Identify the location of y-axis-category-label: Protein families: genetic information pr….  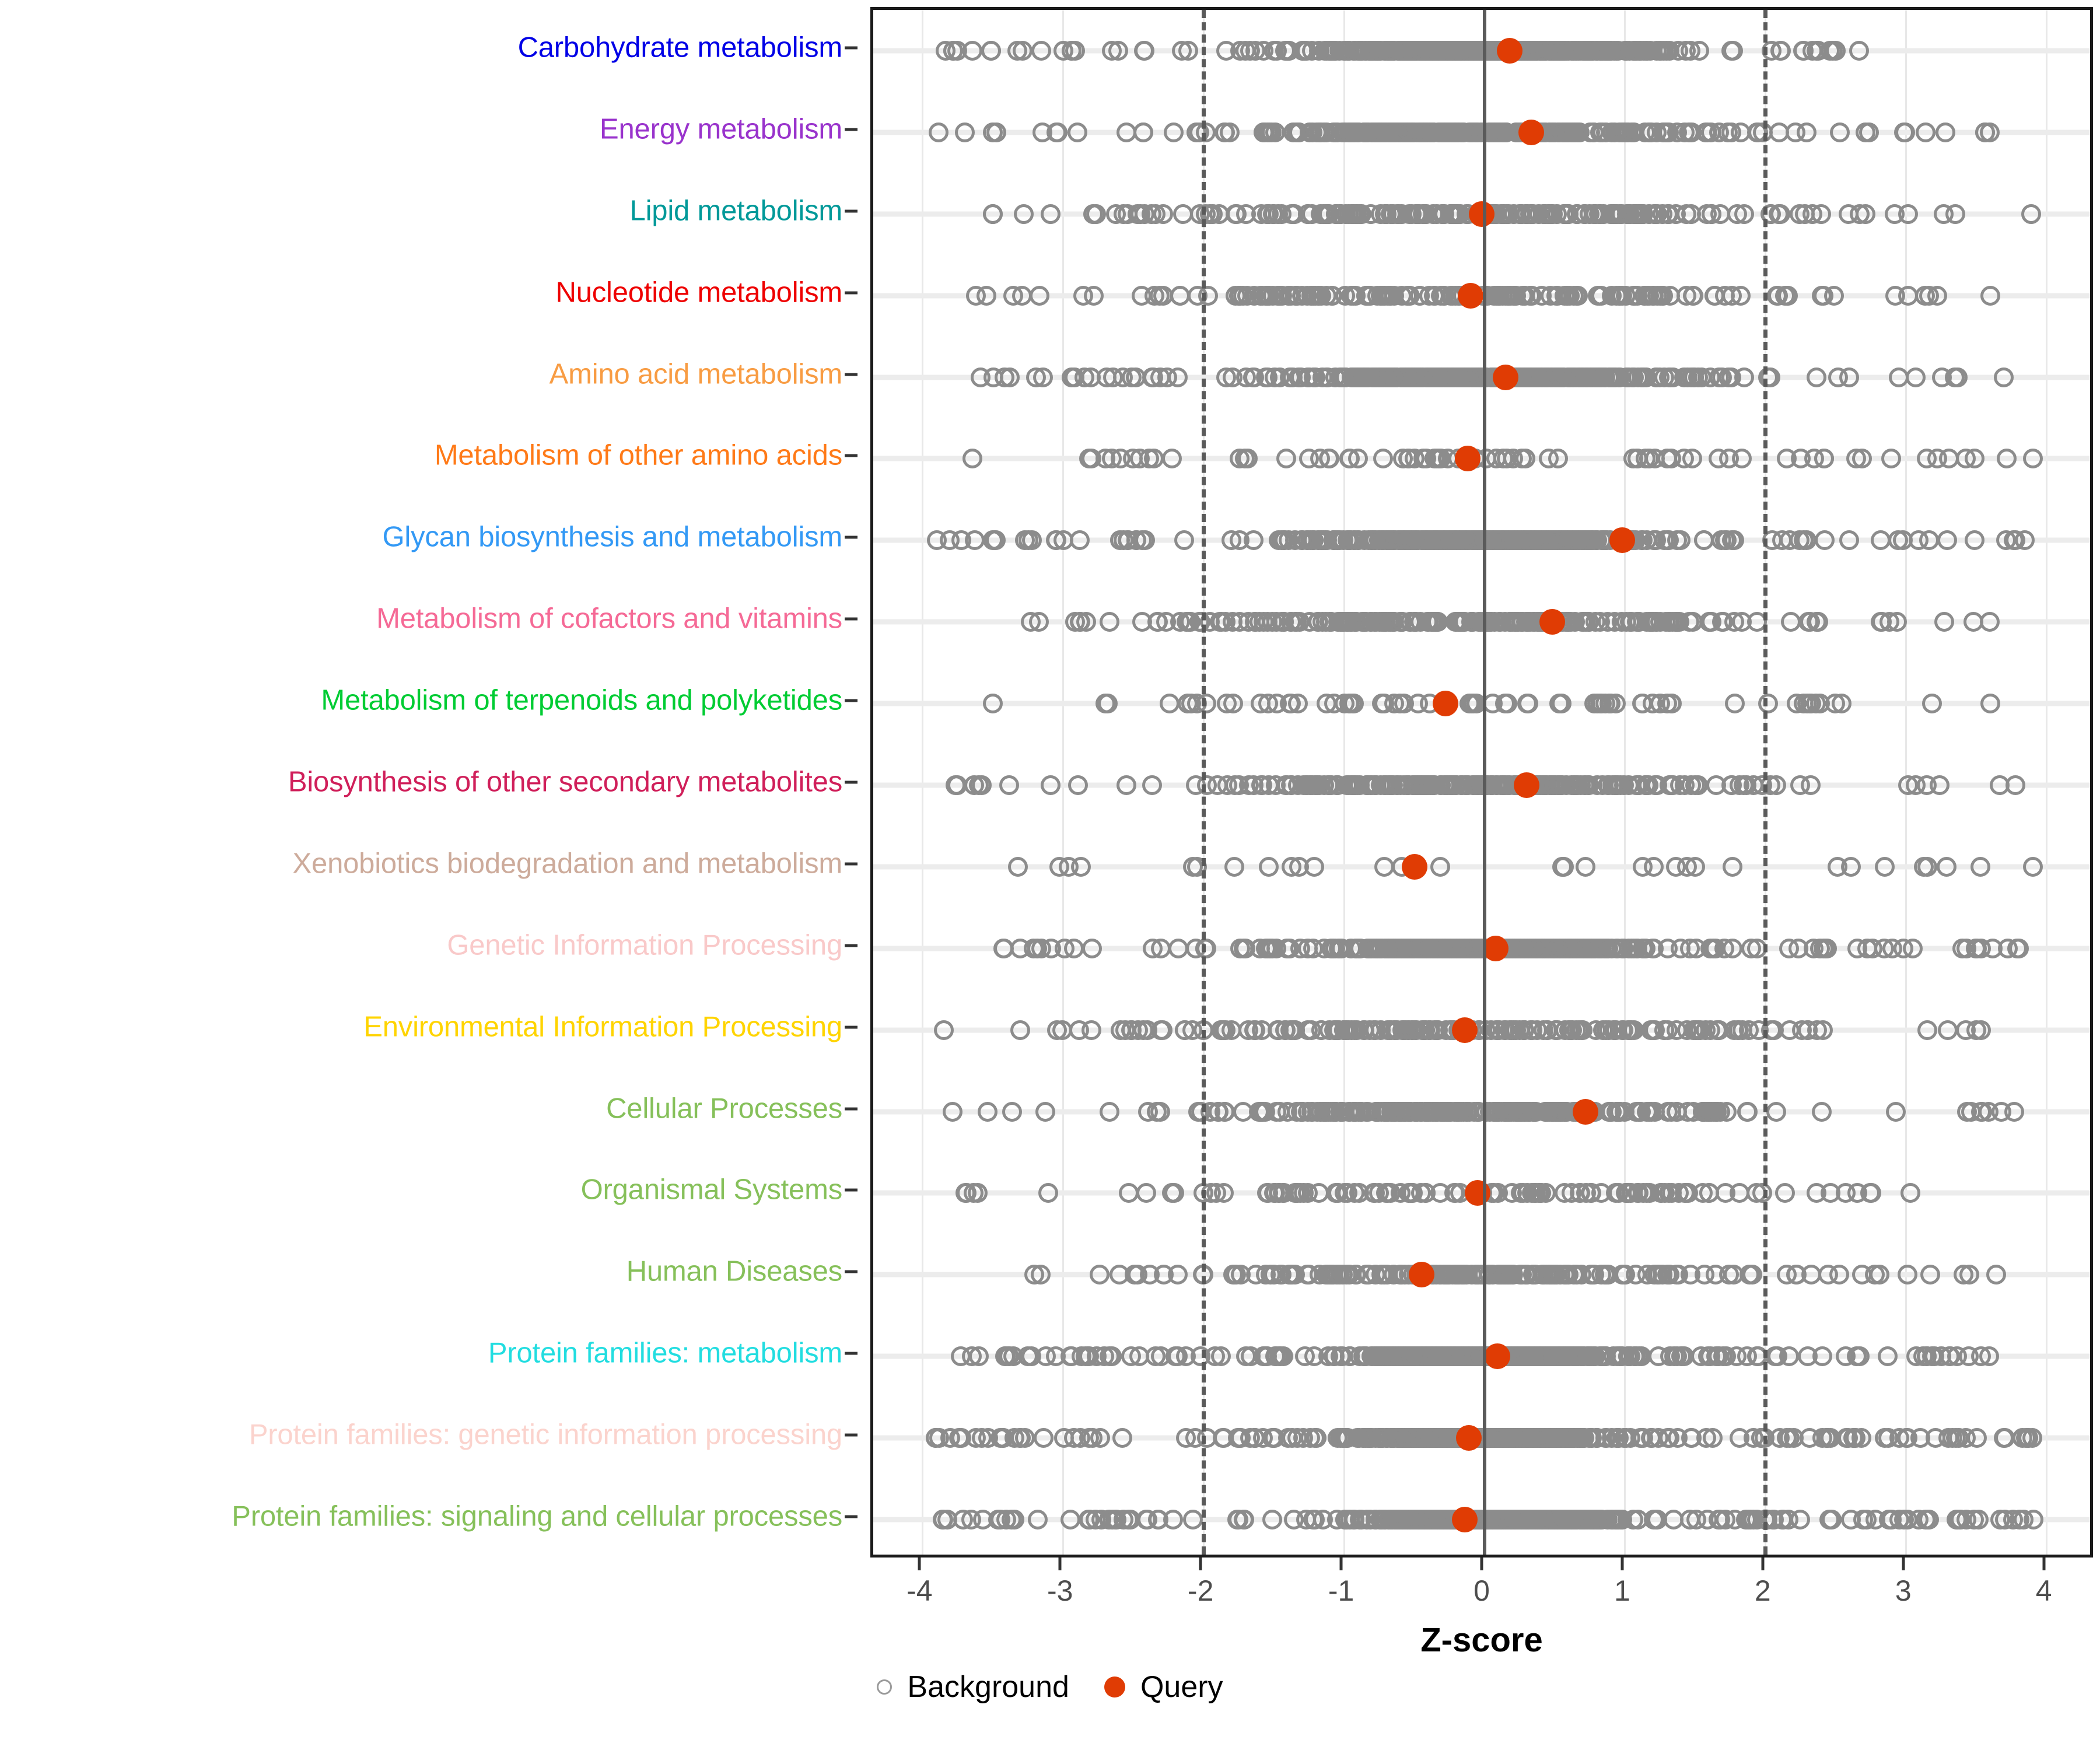
(545, 1435).